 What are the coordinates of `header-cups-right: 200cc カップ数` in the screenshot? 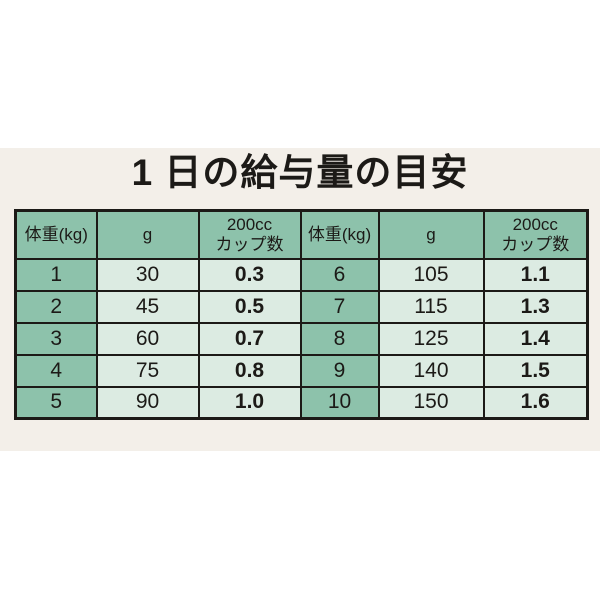 It's located at (535, 234).